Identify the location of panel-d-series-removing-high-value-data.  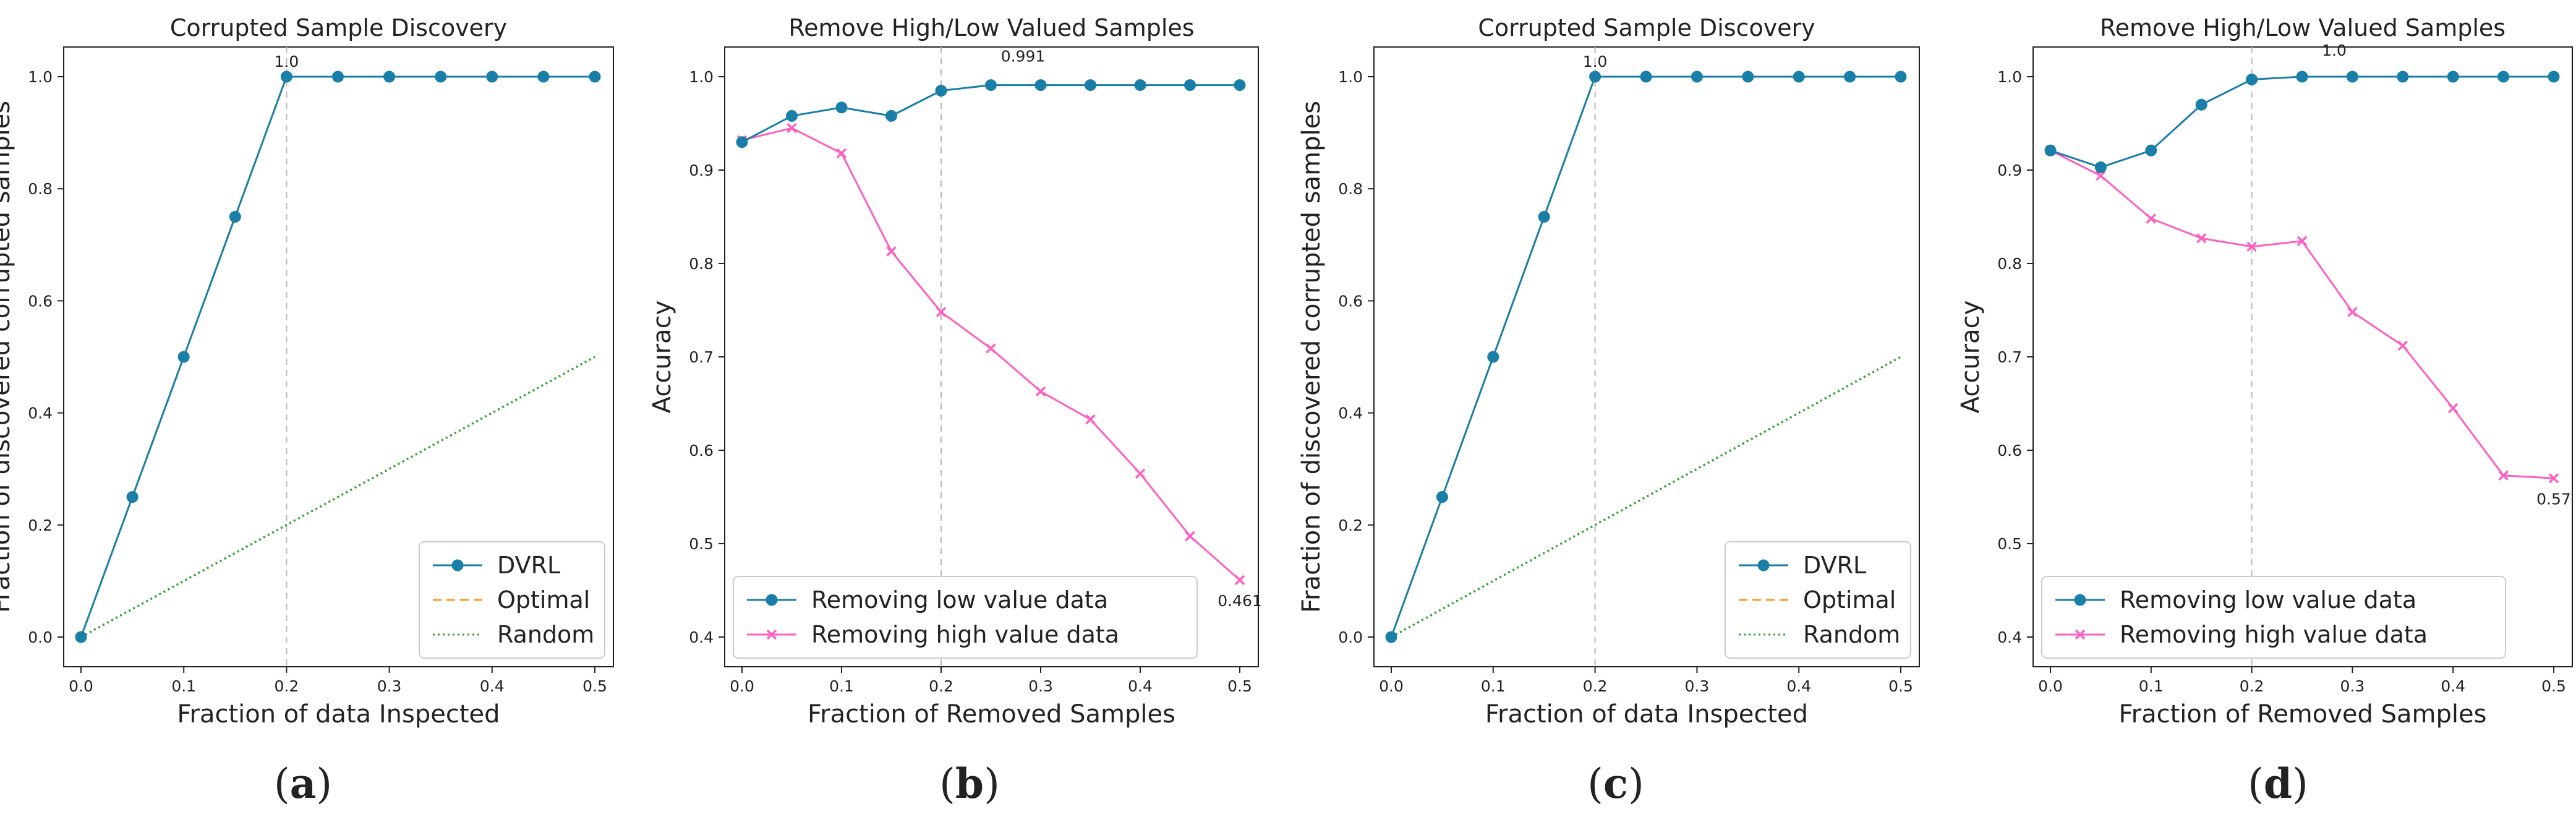
(2302, 314).